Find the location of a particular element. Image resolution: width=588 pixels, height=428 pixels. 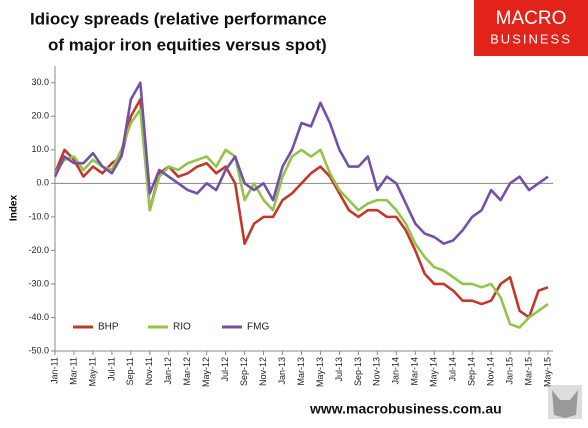

x-tick-label: Jul-12 is located at coordinates (225, 369).